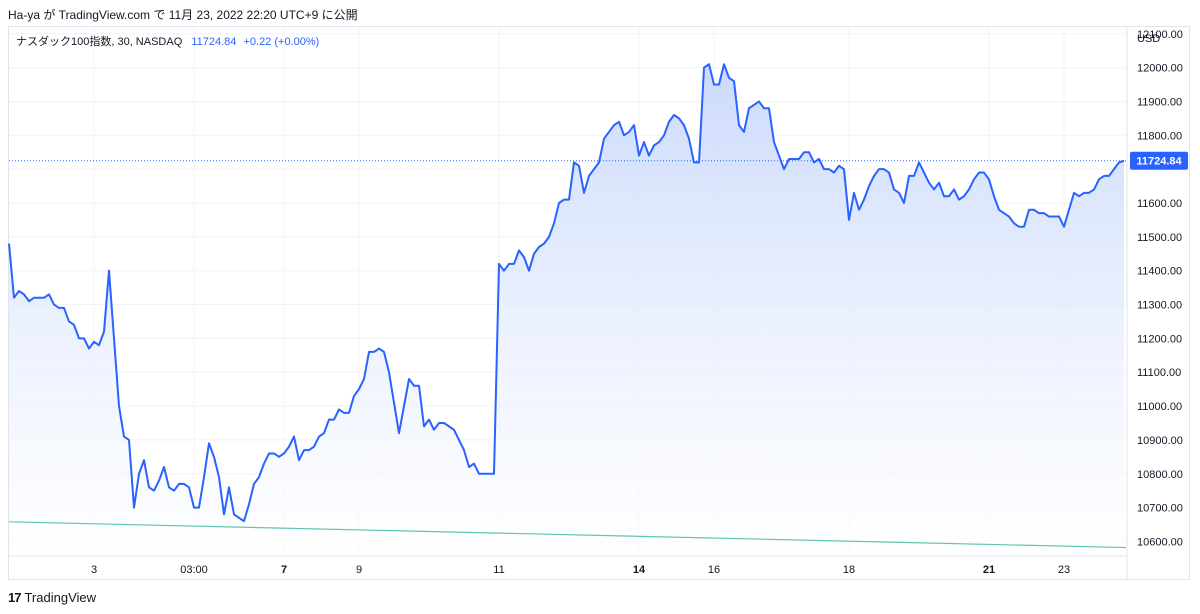  Describe the element at coordinates (1159, 204) in the screenshot. I see `price-tick-label: 11600.00` at that location.